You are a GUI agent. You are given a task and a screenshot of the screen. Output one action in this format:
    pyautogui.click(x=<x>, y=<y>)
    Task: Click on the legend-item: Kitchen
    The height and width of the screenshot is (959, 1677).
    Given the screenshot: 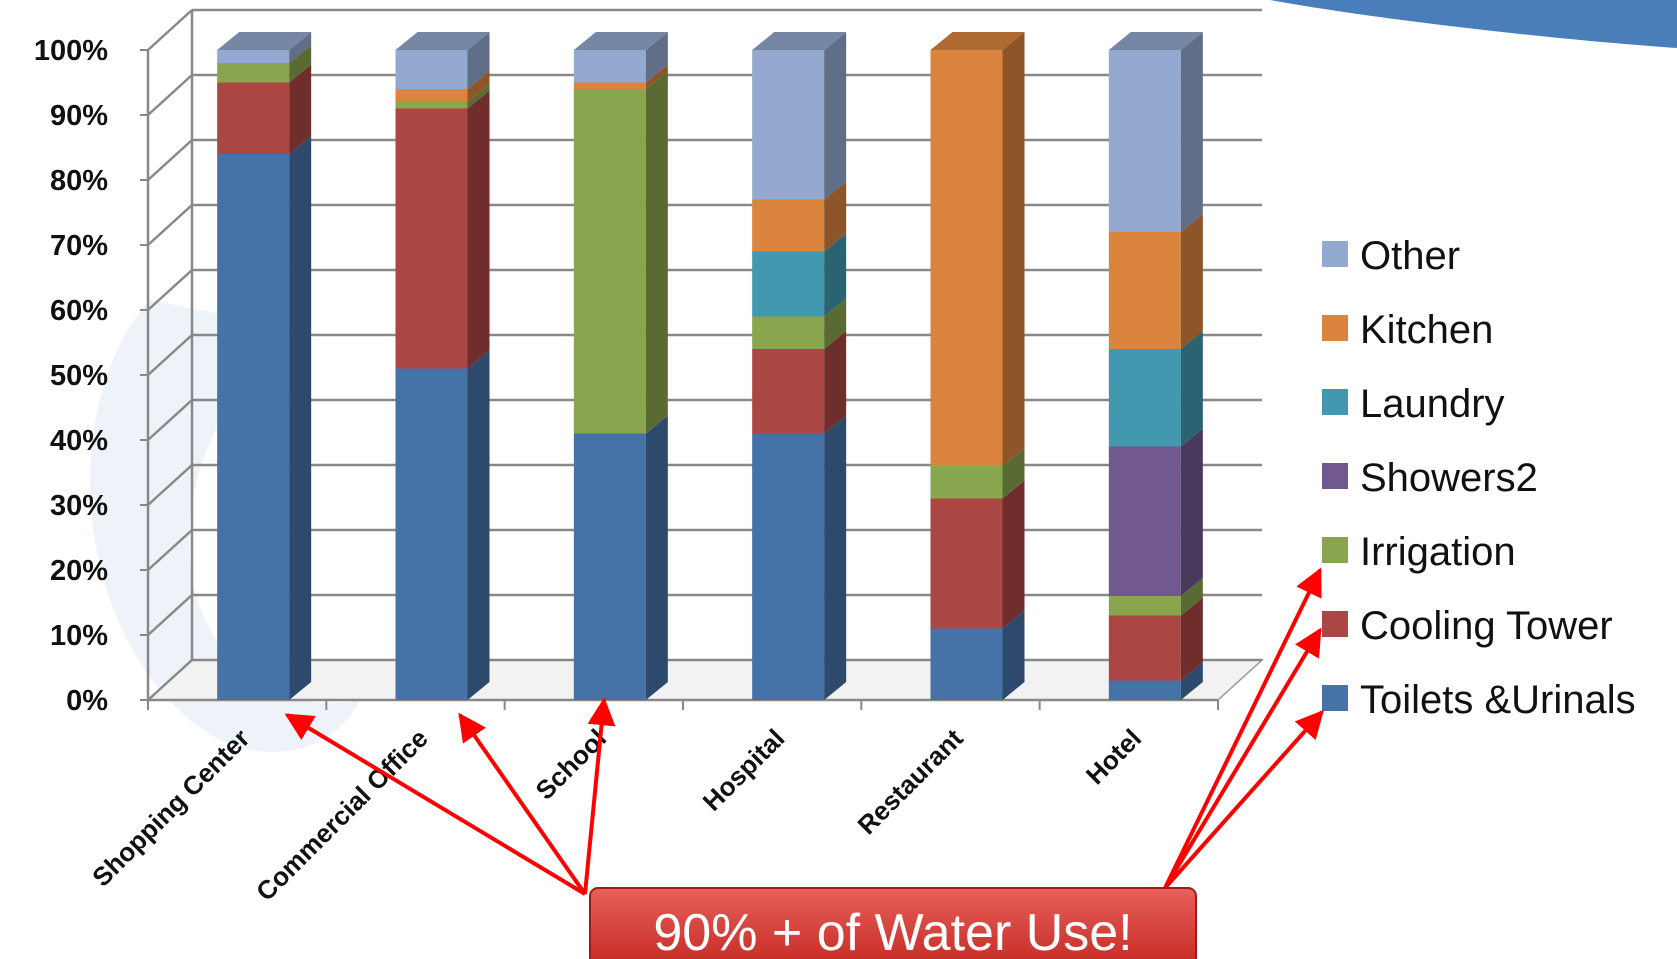 What is the action you would take?
    pyautogui.click(x=1407, y=330)
    